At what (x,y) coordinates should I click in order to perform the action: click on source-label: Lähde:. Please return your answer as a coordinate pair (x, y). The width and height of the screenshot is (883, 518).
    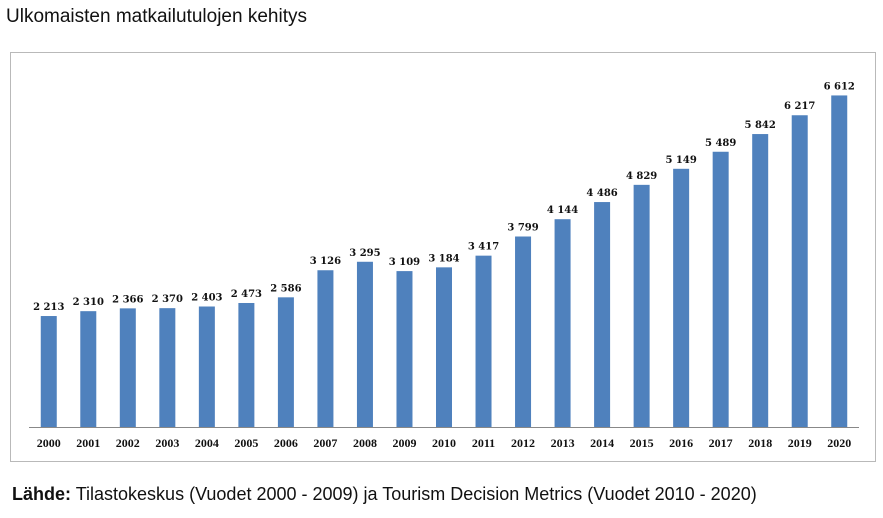
    Looking at the image, I should click on (42, 494).